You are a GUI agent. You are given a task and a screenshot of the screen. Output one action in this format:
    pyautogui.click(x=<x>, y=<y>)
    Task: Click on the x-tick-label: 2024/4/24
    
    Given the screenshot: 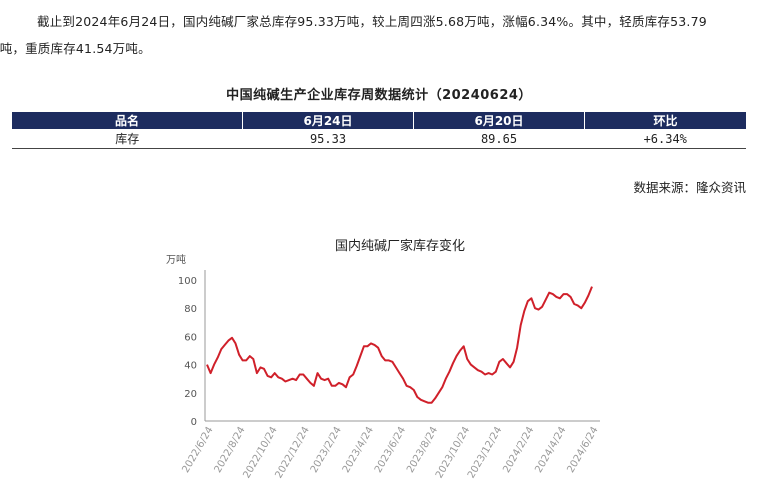 What is the action you would take?
    pyautogui.click(x=550, y=450)
    